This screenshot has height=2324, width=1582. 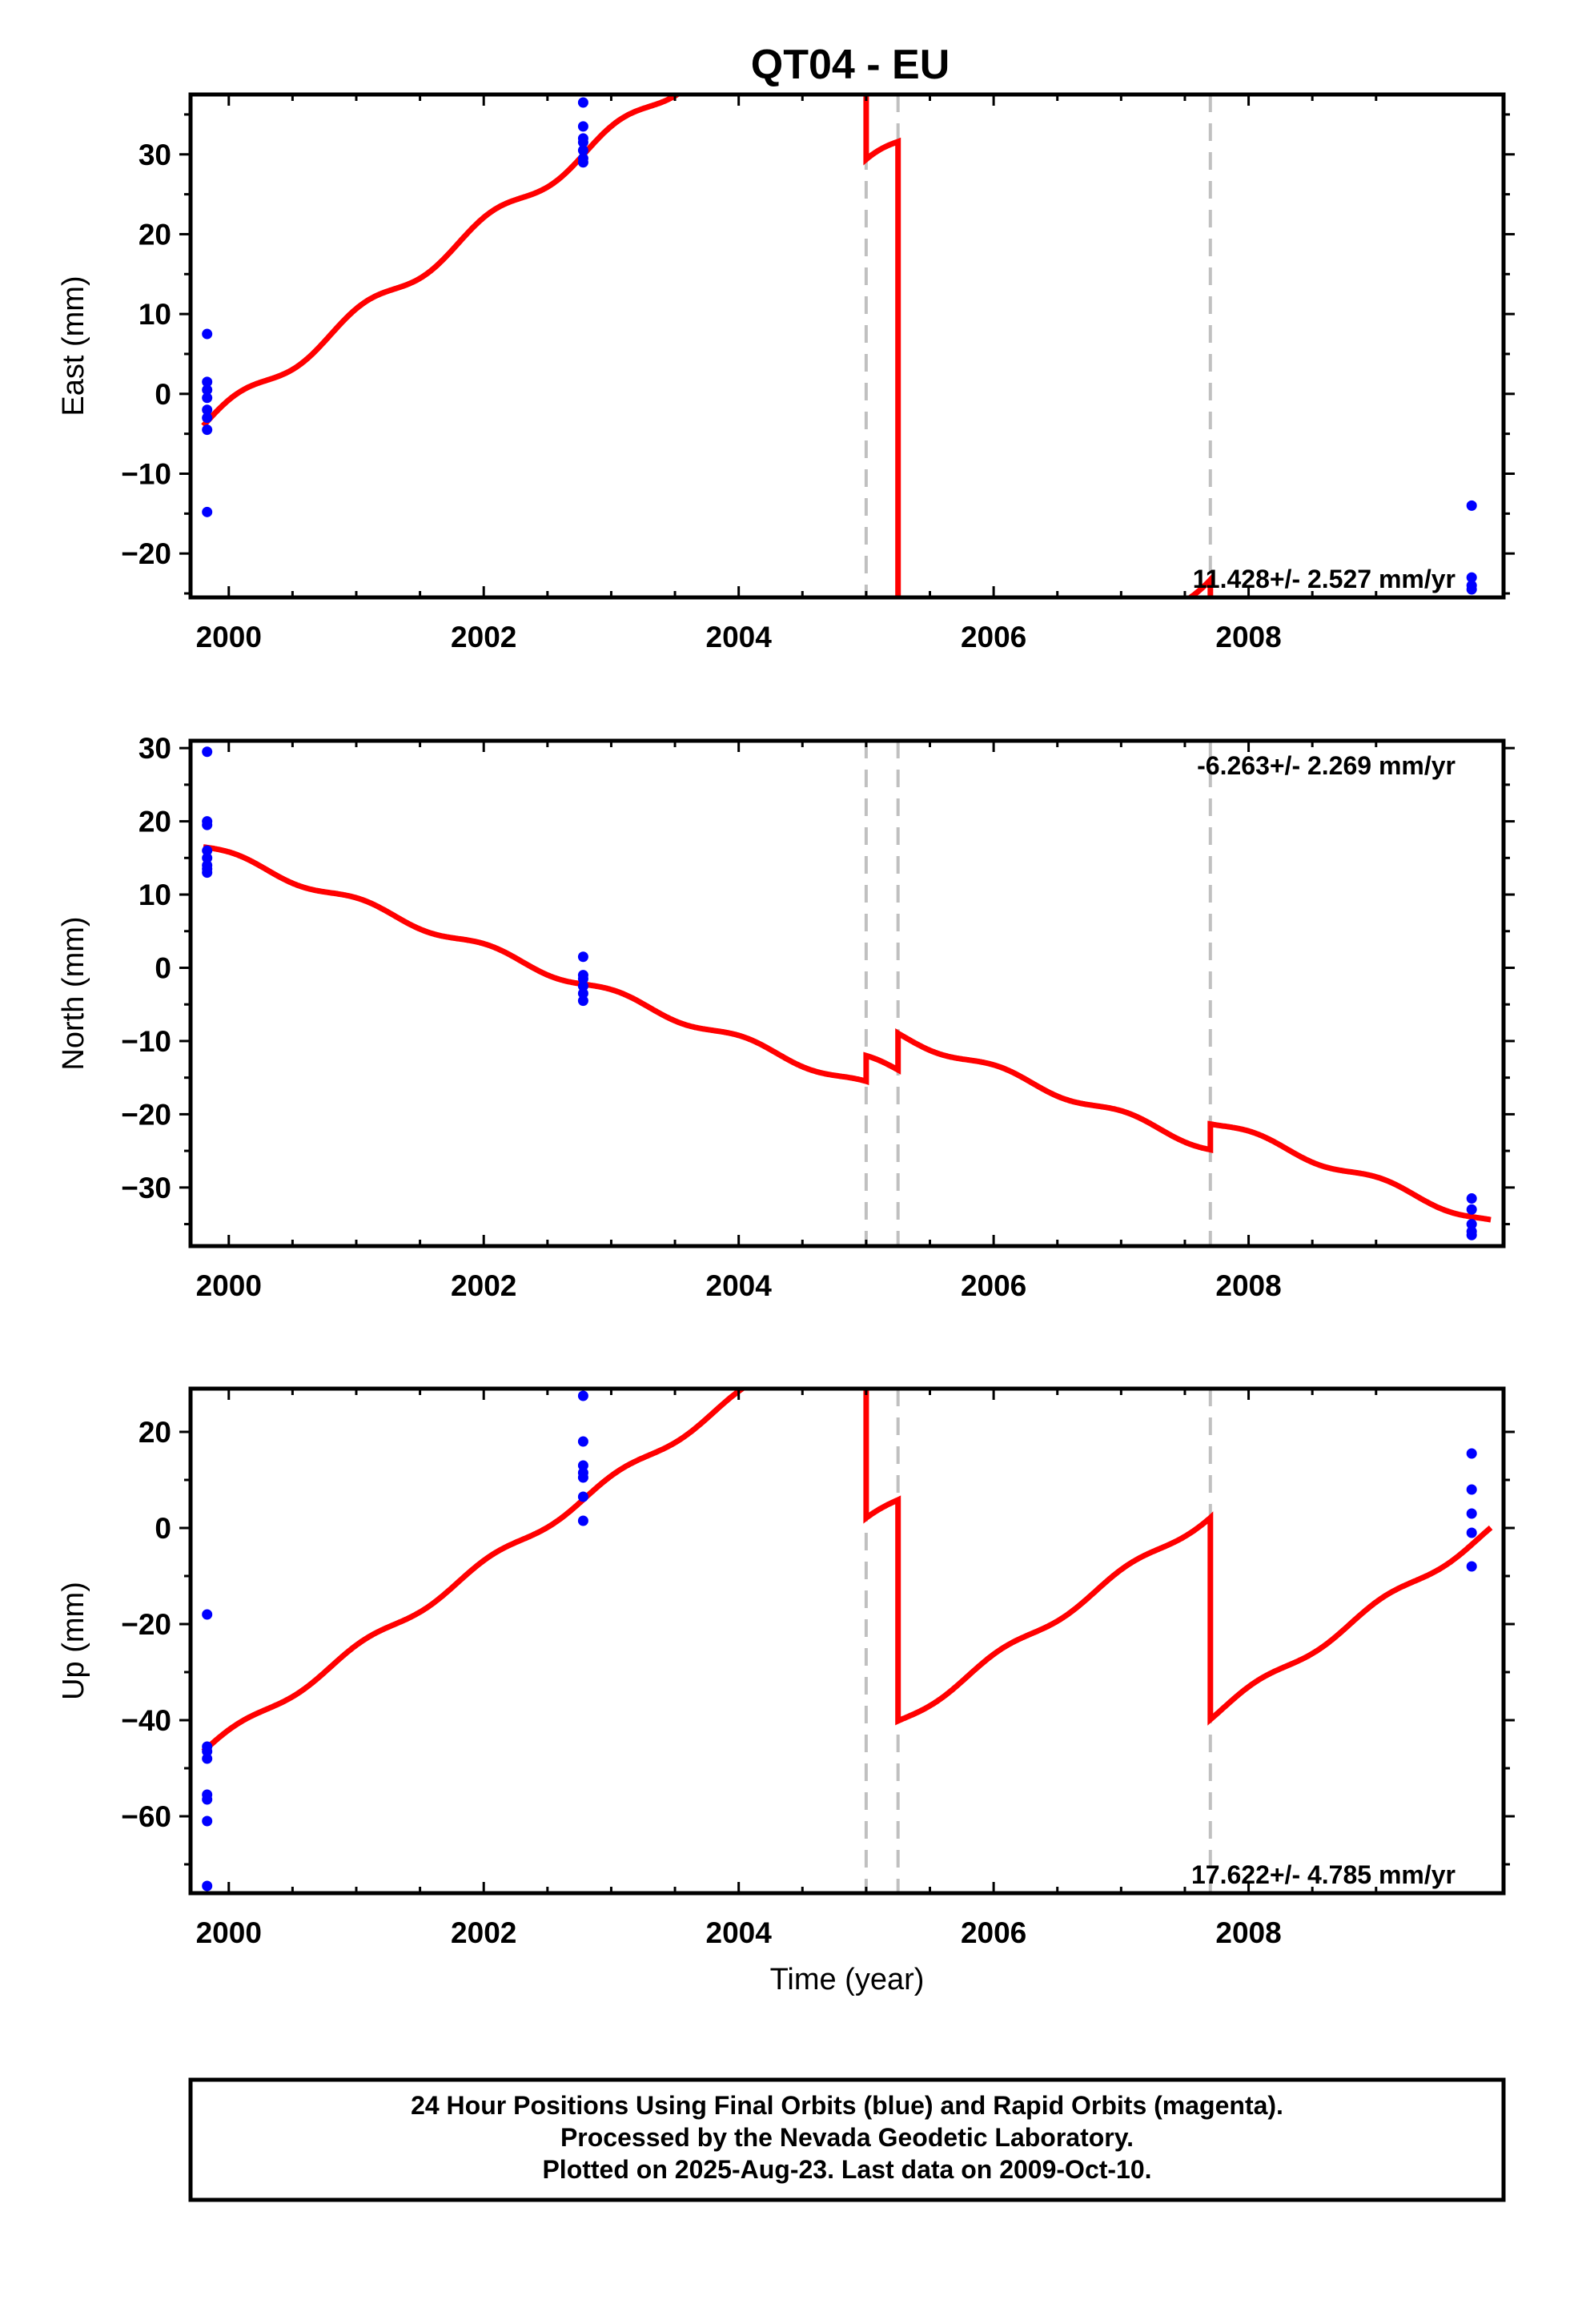 What do you see at coordinates (484, 1932) in the screenshot?
I see `x-tick-label-up-1: 2002` at bounding box center [484, 1932].